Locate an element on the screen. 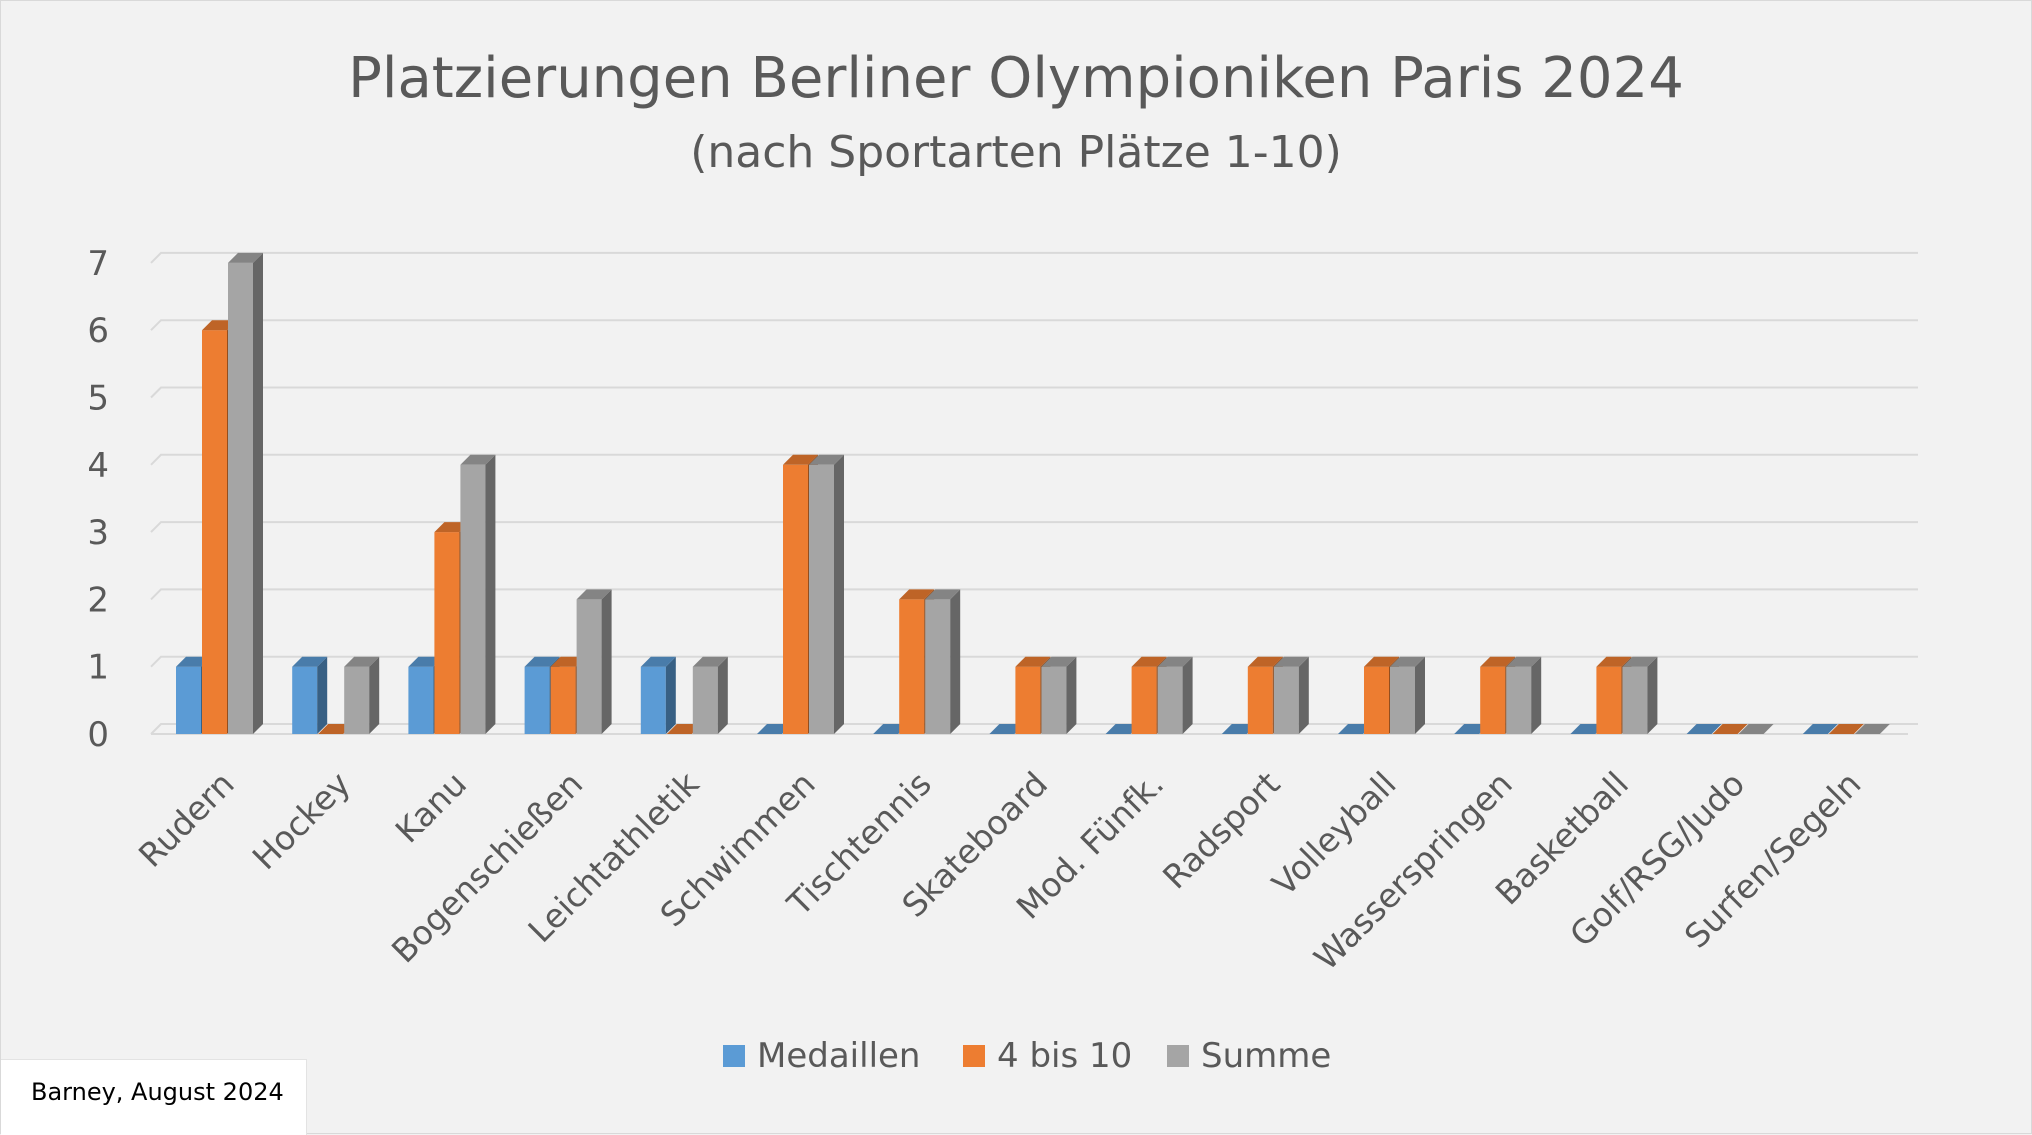  legend-item: Summe is located at coordinates (1249, 1056).